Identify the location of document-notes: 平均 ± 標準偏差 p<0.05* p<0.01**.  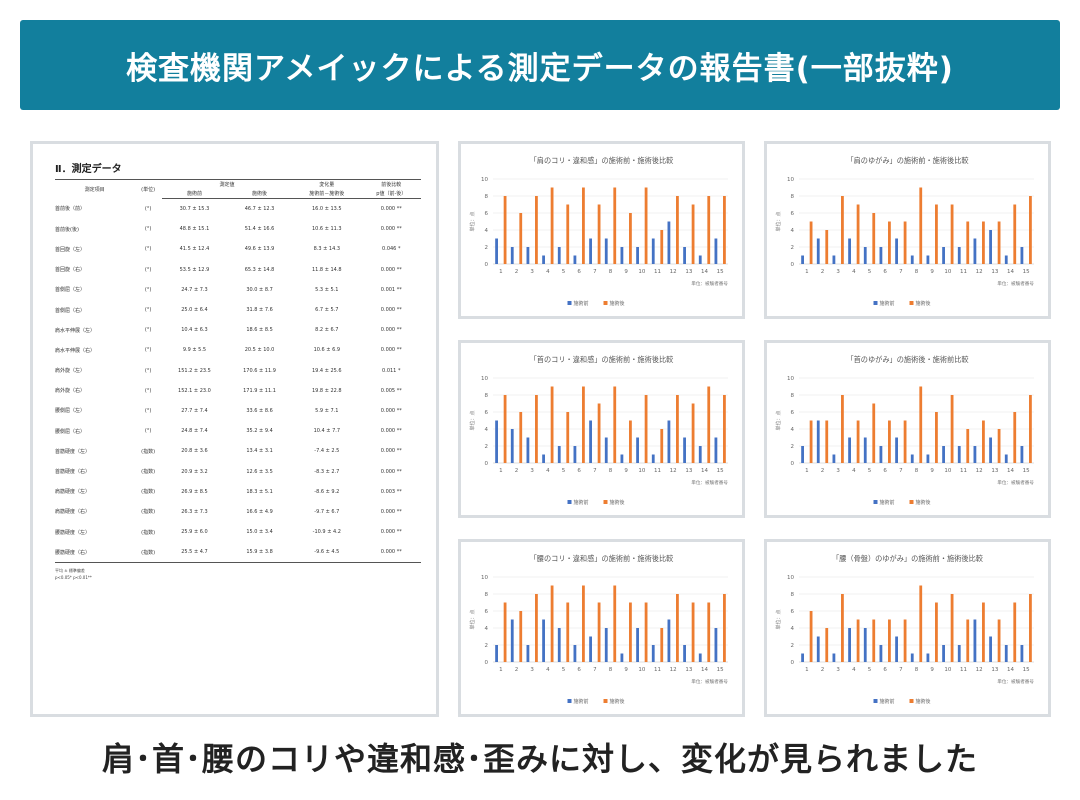
(238, 574).